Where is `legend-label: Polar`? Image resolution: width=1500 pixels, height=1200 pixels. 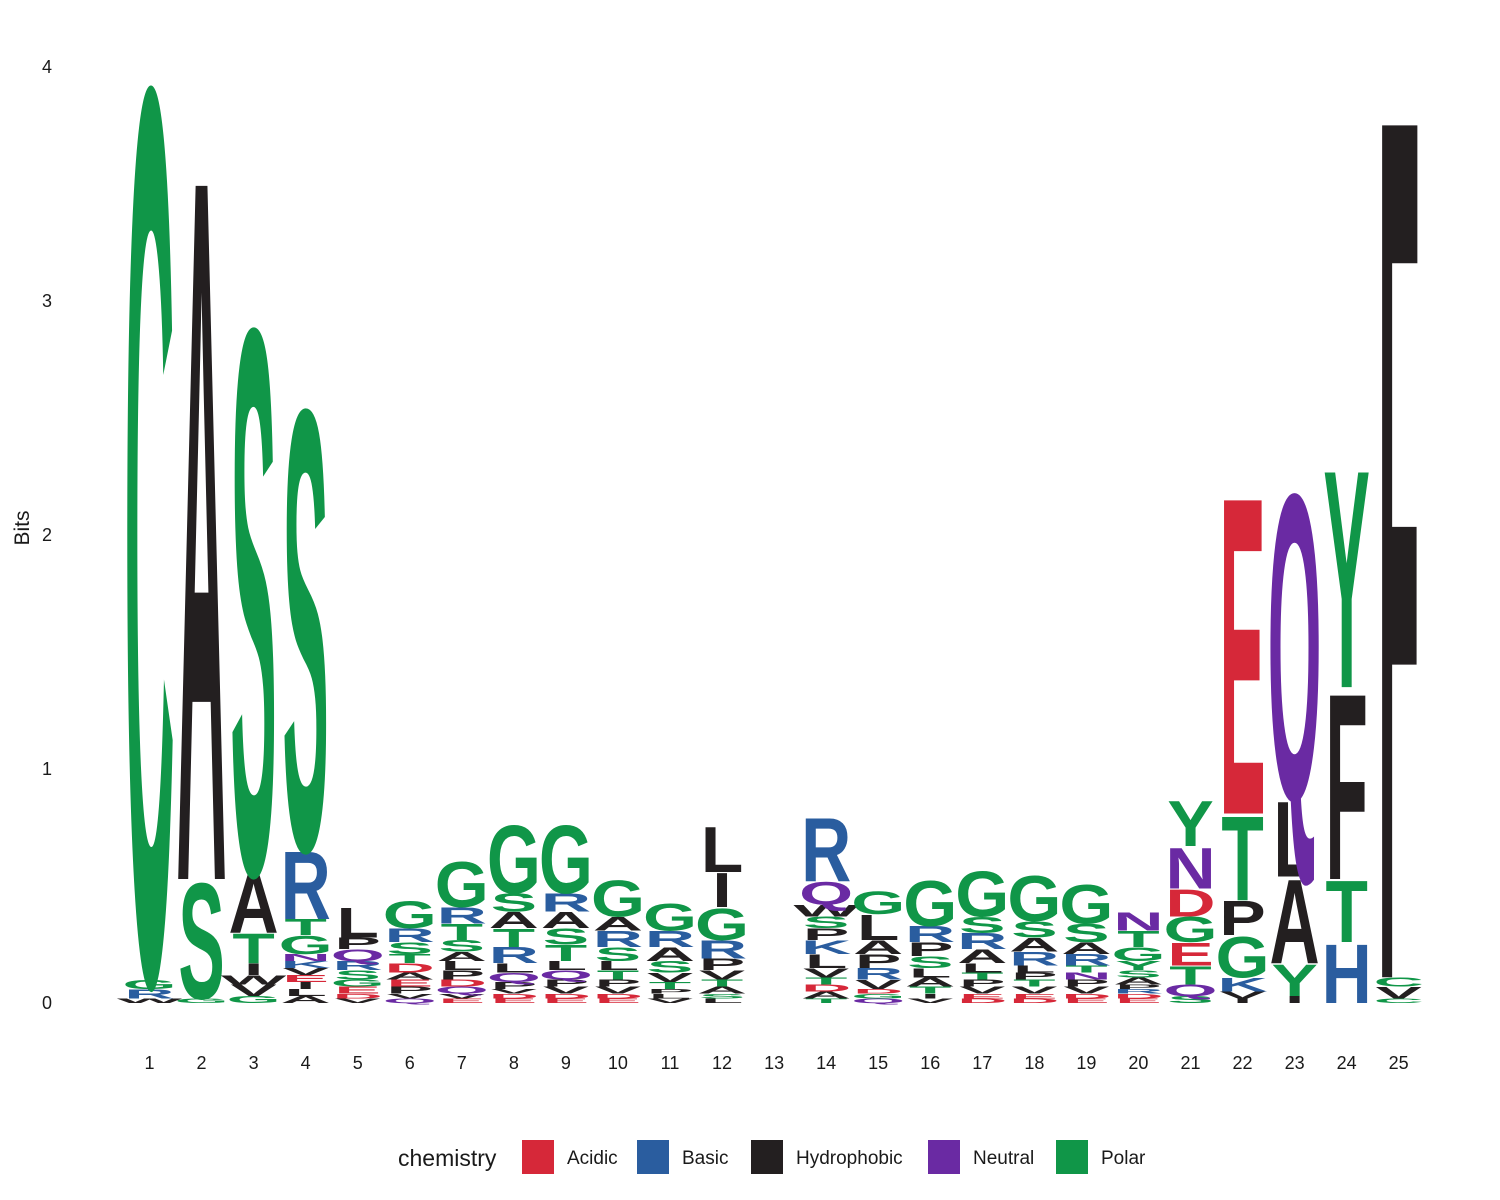
legend-label: Polar is located at coordinates (1123, 1158).